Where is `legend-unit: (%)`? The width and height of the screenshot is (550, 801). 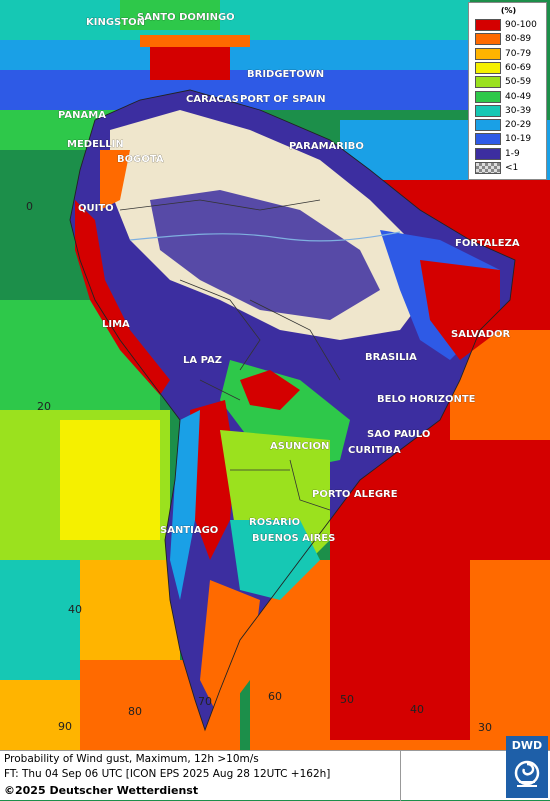
legend-unit: (%) is located at coordinates (508, 10).